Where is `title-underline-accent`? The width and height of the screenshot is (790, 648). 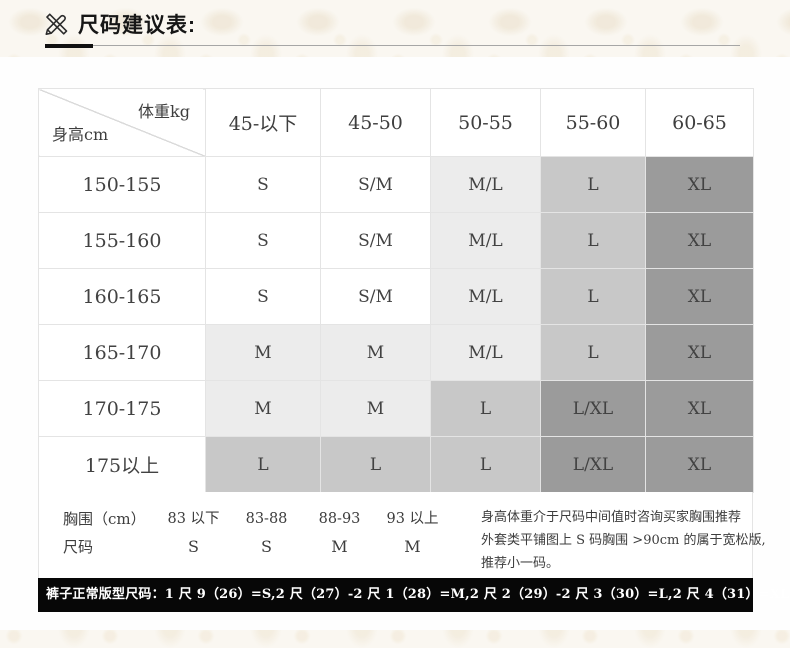
title-underline-accent is located at coordinates (69, 46).